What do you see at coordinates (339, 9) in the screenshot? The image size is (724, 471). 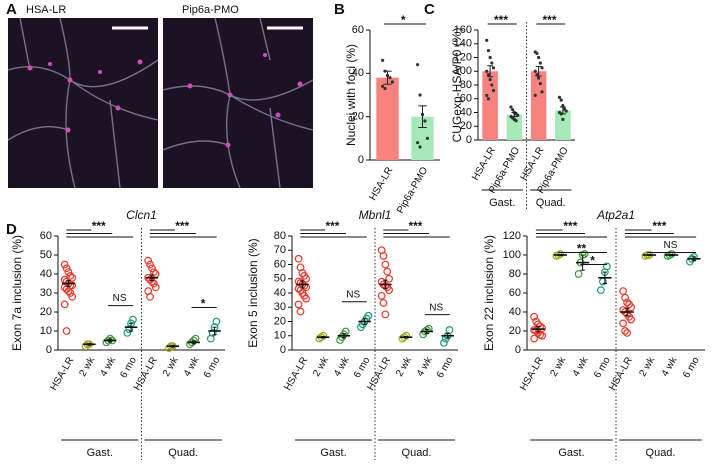 I see `panel-label: B` at bounding box center [339, 9].